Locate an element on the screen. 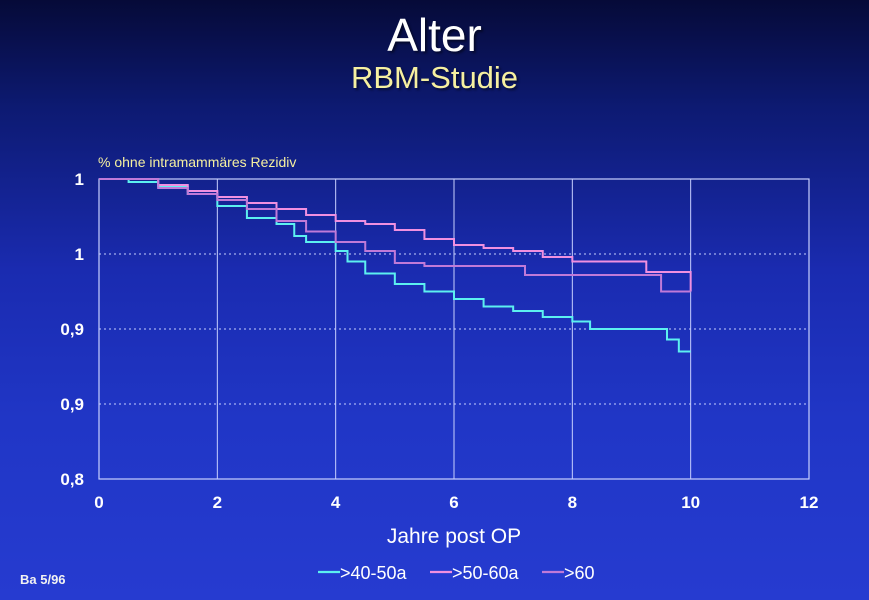 The image size is (869, 600). x-axis-title: Jahre post OP is located at coordinates (454, 536).